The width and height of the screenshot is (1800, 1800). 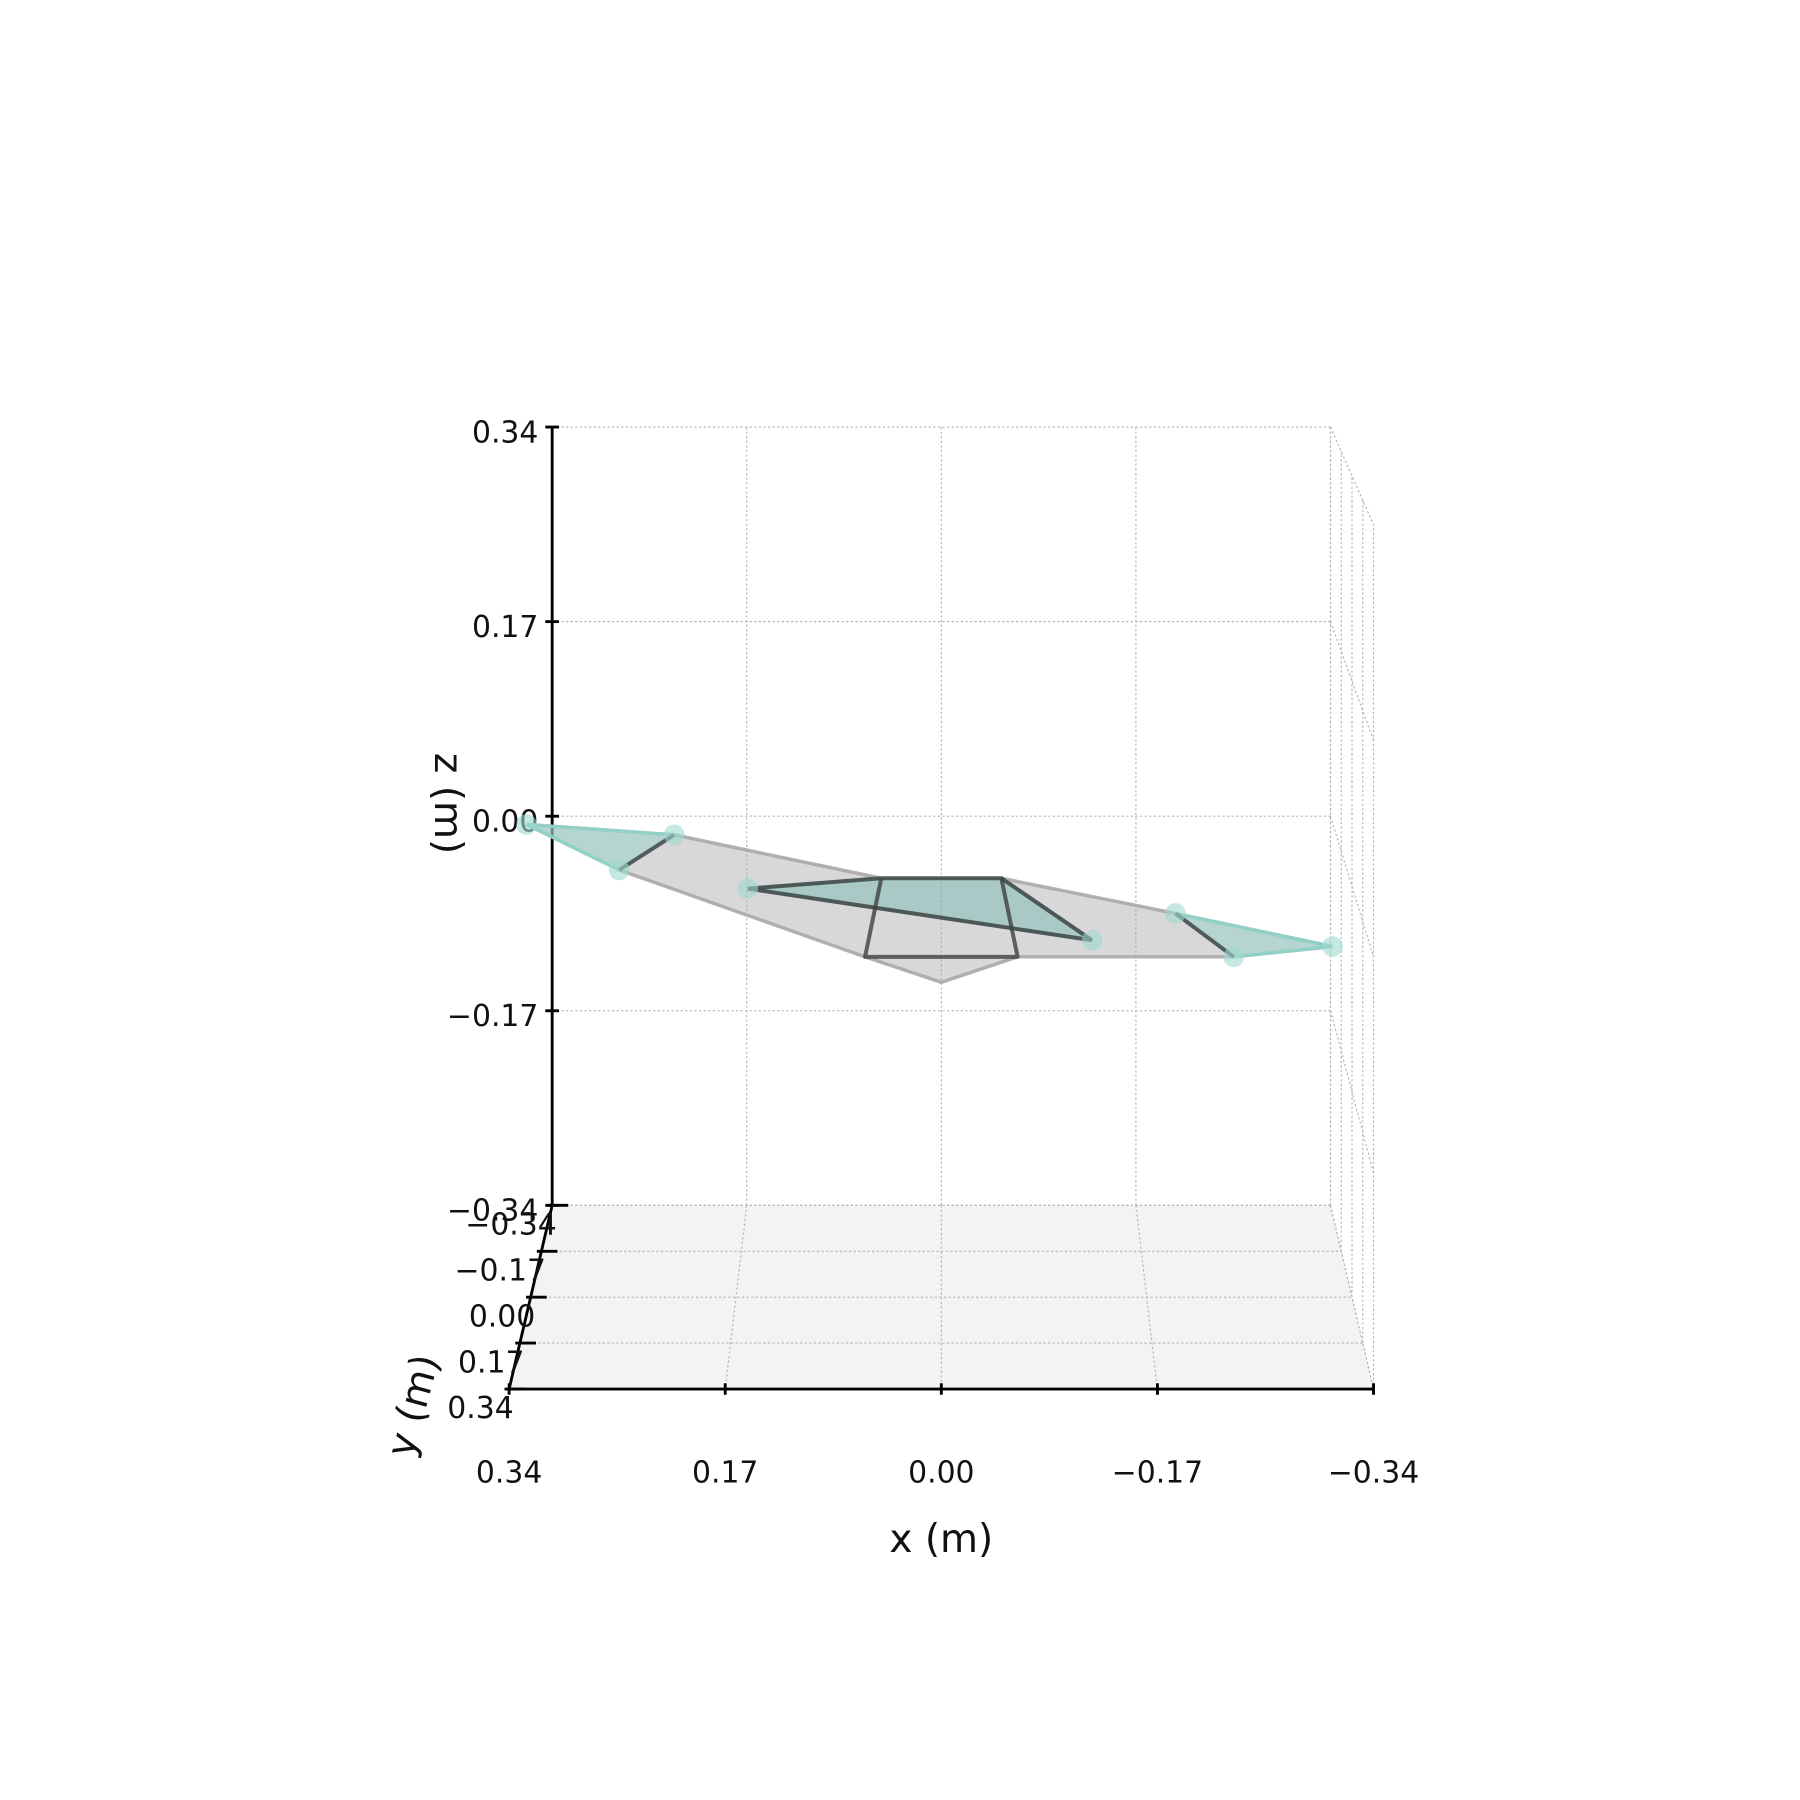 I want to click on x-tick-label: 0.00, so click(x=941, y=1472).